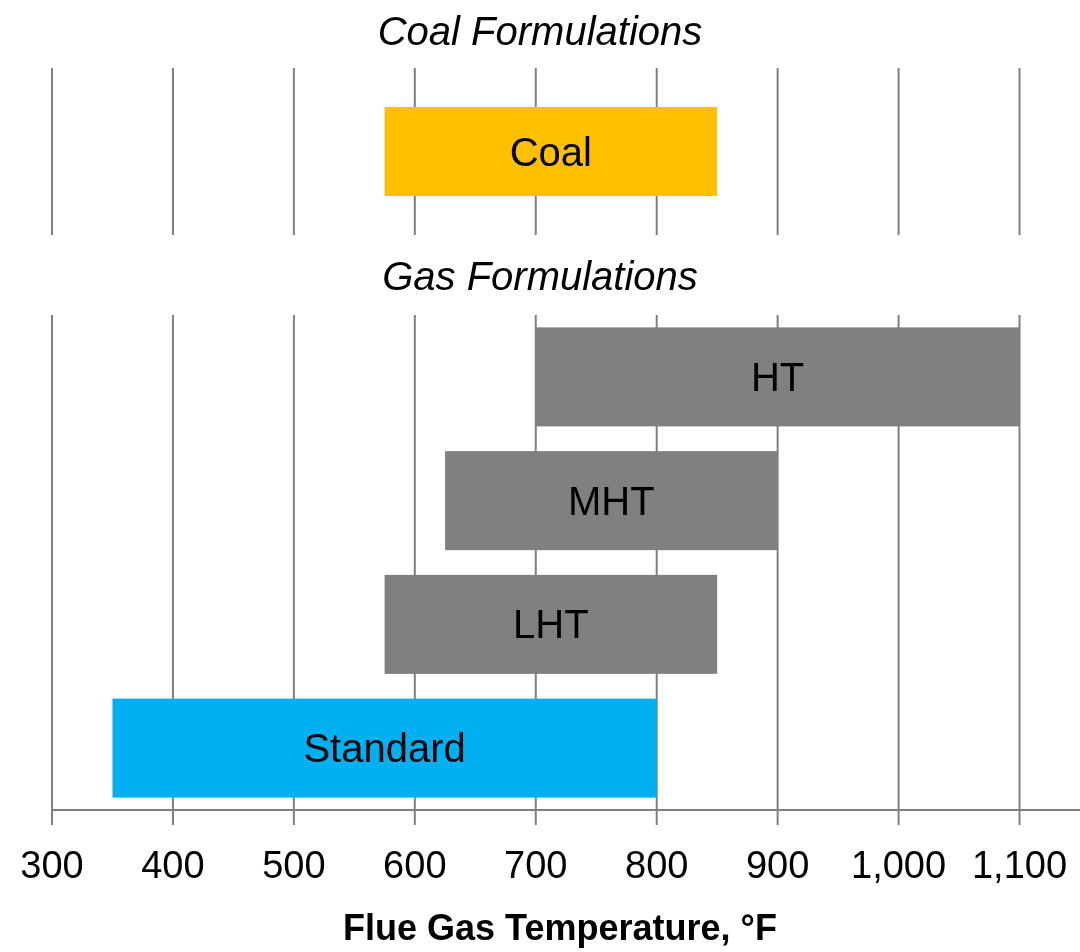 The width and height of the screenshot is (1080, 952). I want to click on x-tick-label: 900, so click(777, 865).